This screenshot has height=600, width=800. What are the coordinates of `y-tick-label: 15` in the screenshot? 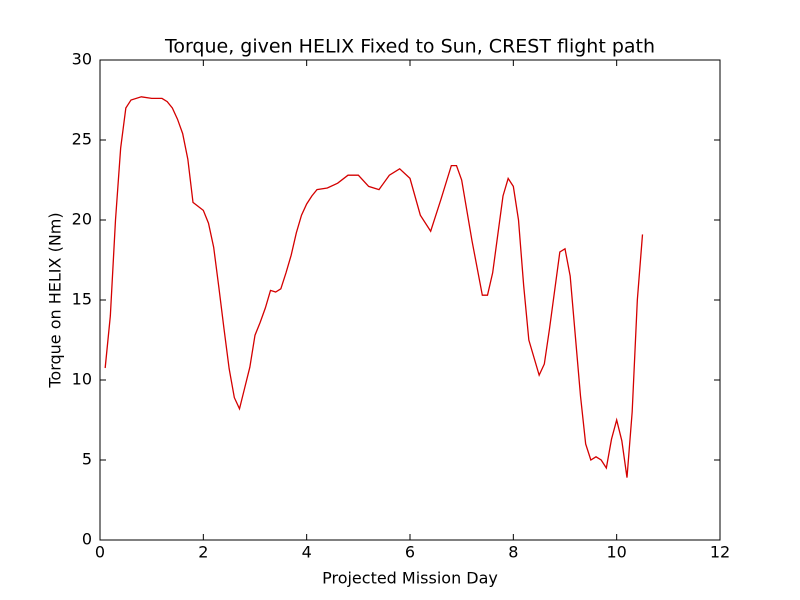 It's located at (82, 299).